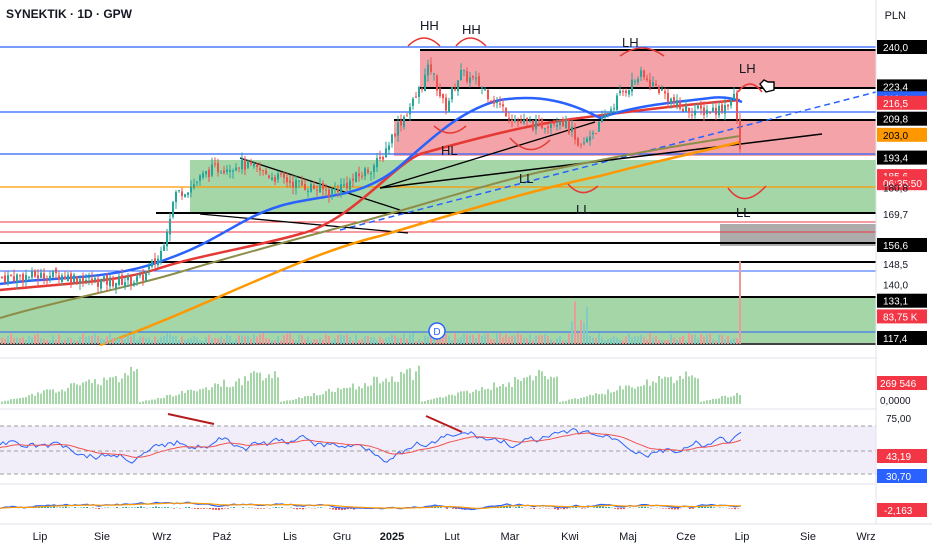 Image resolution: width=932 pixels, height=555 pixels. What do you see at coordinates (898, 477) in the screenshot?
I see `rsi-tag-label: 30,70` at bounding box center [898, 477].